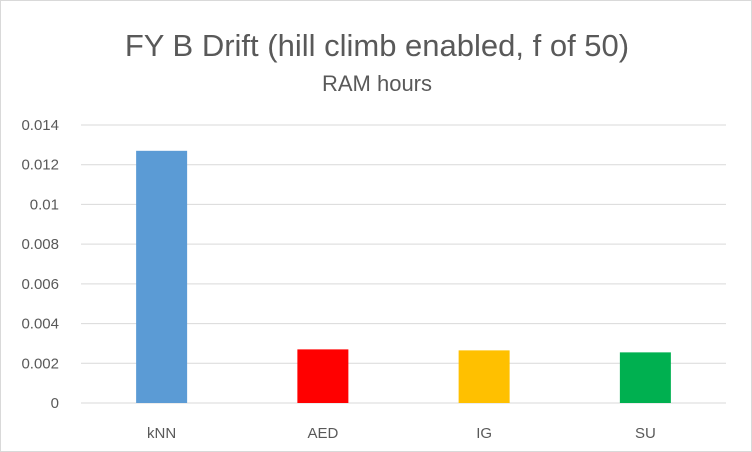 This screenshot has height=452, width=752. Describe the element at coordinates (401, 433) in the screenshot. I see `x-axis-ticks: kNN AED IG SU` at that location.